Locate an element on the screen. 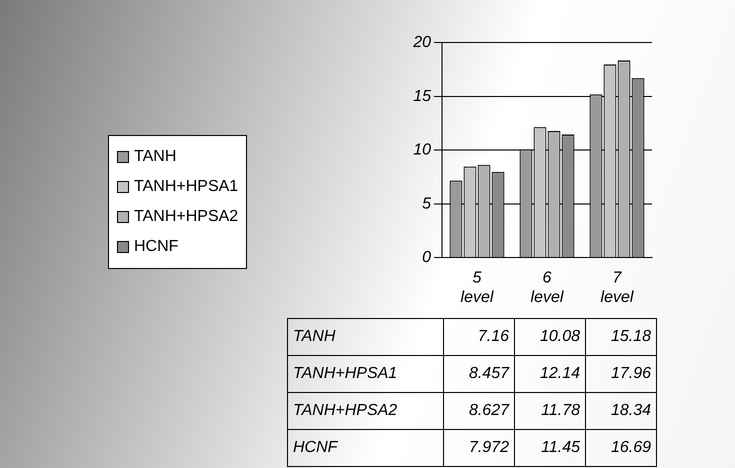 This screenshot has width=735, height=468. text: TANH+HPSA2 is located at coordinates (345, 410).